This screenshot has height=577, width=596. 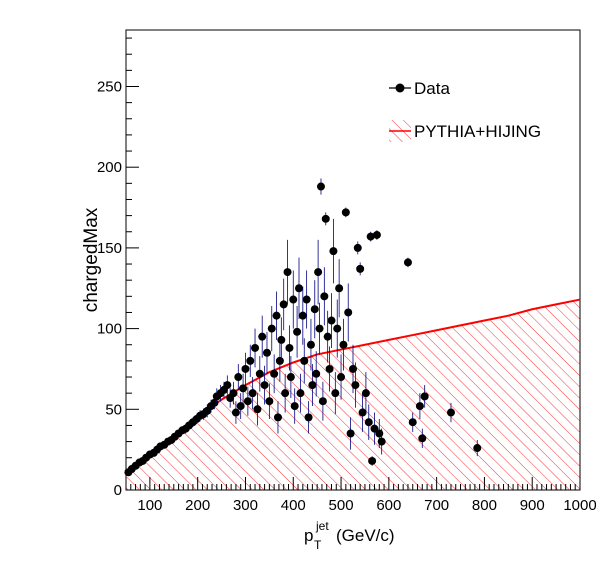 What do you see at coordinates (532, 505) in the screenshot?
I see `x-tick-label: 900` at bounding box center [532, 505].